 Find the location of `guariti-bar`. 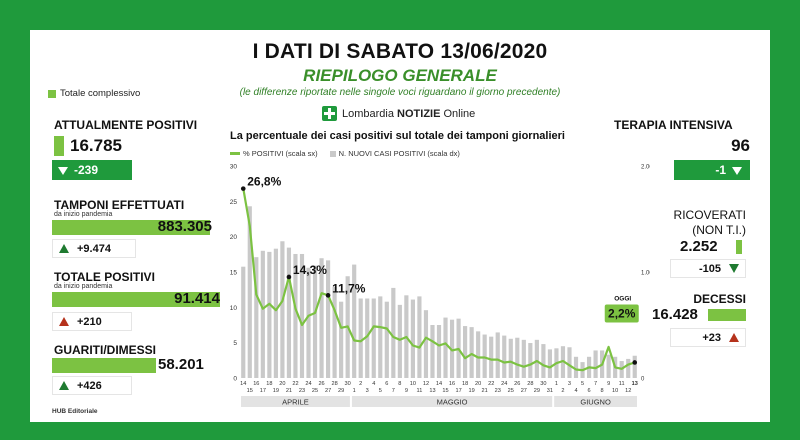

guariti-bar is located at coordinates (104, 365).